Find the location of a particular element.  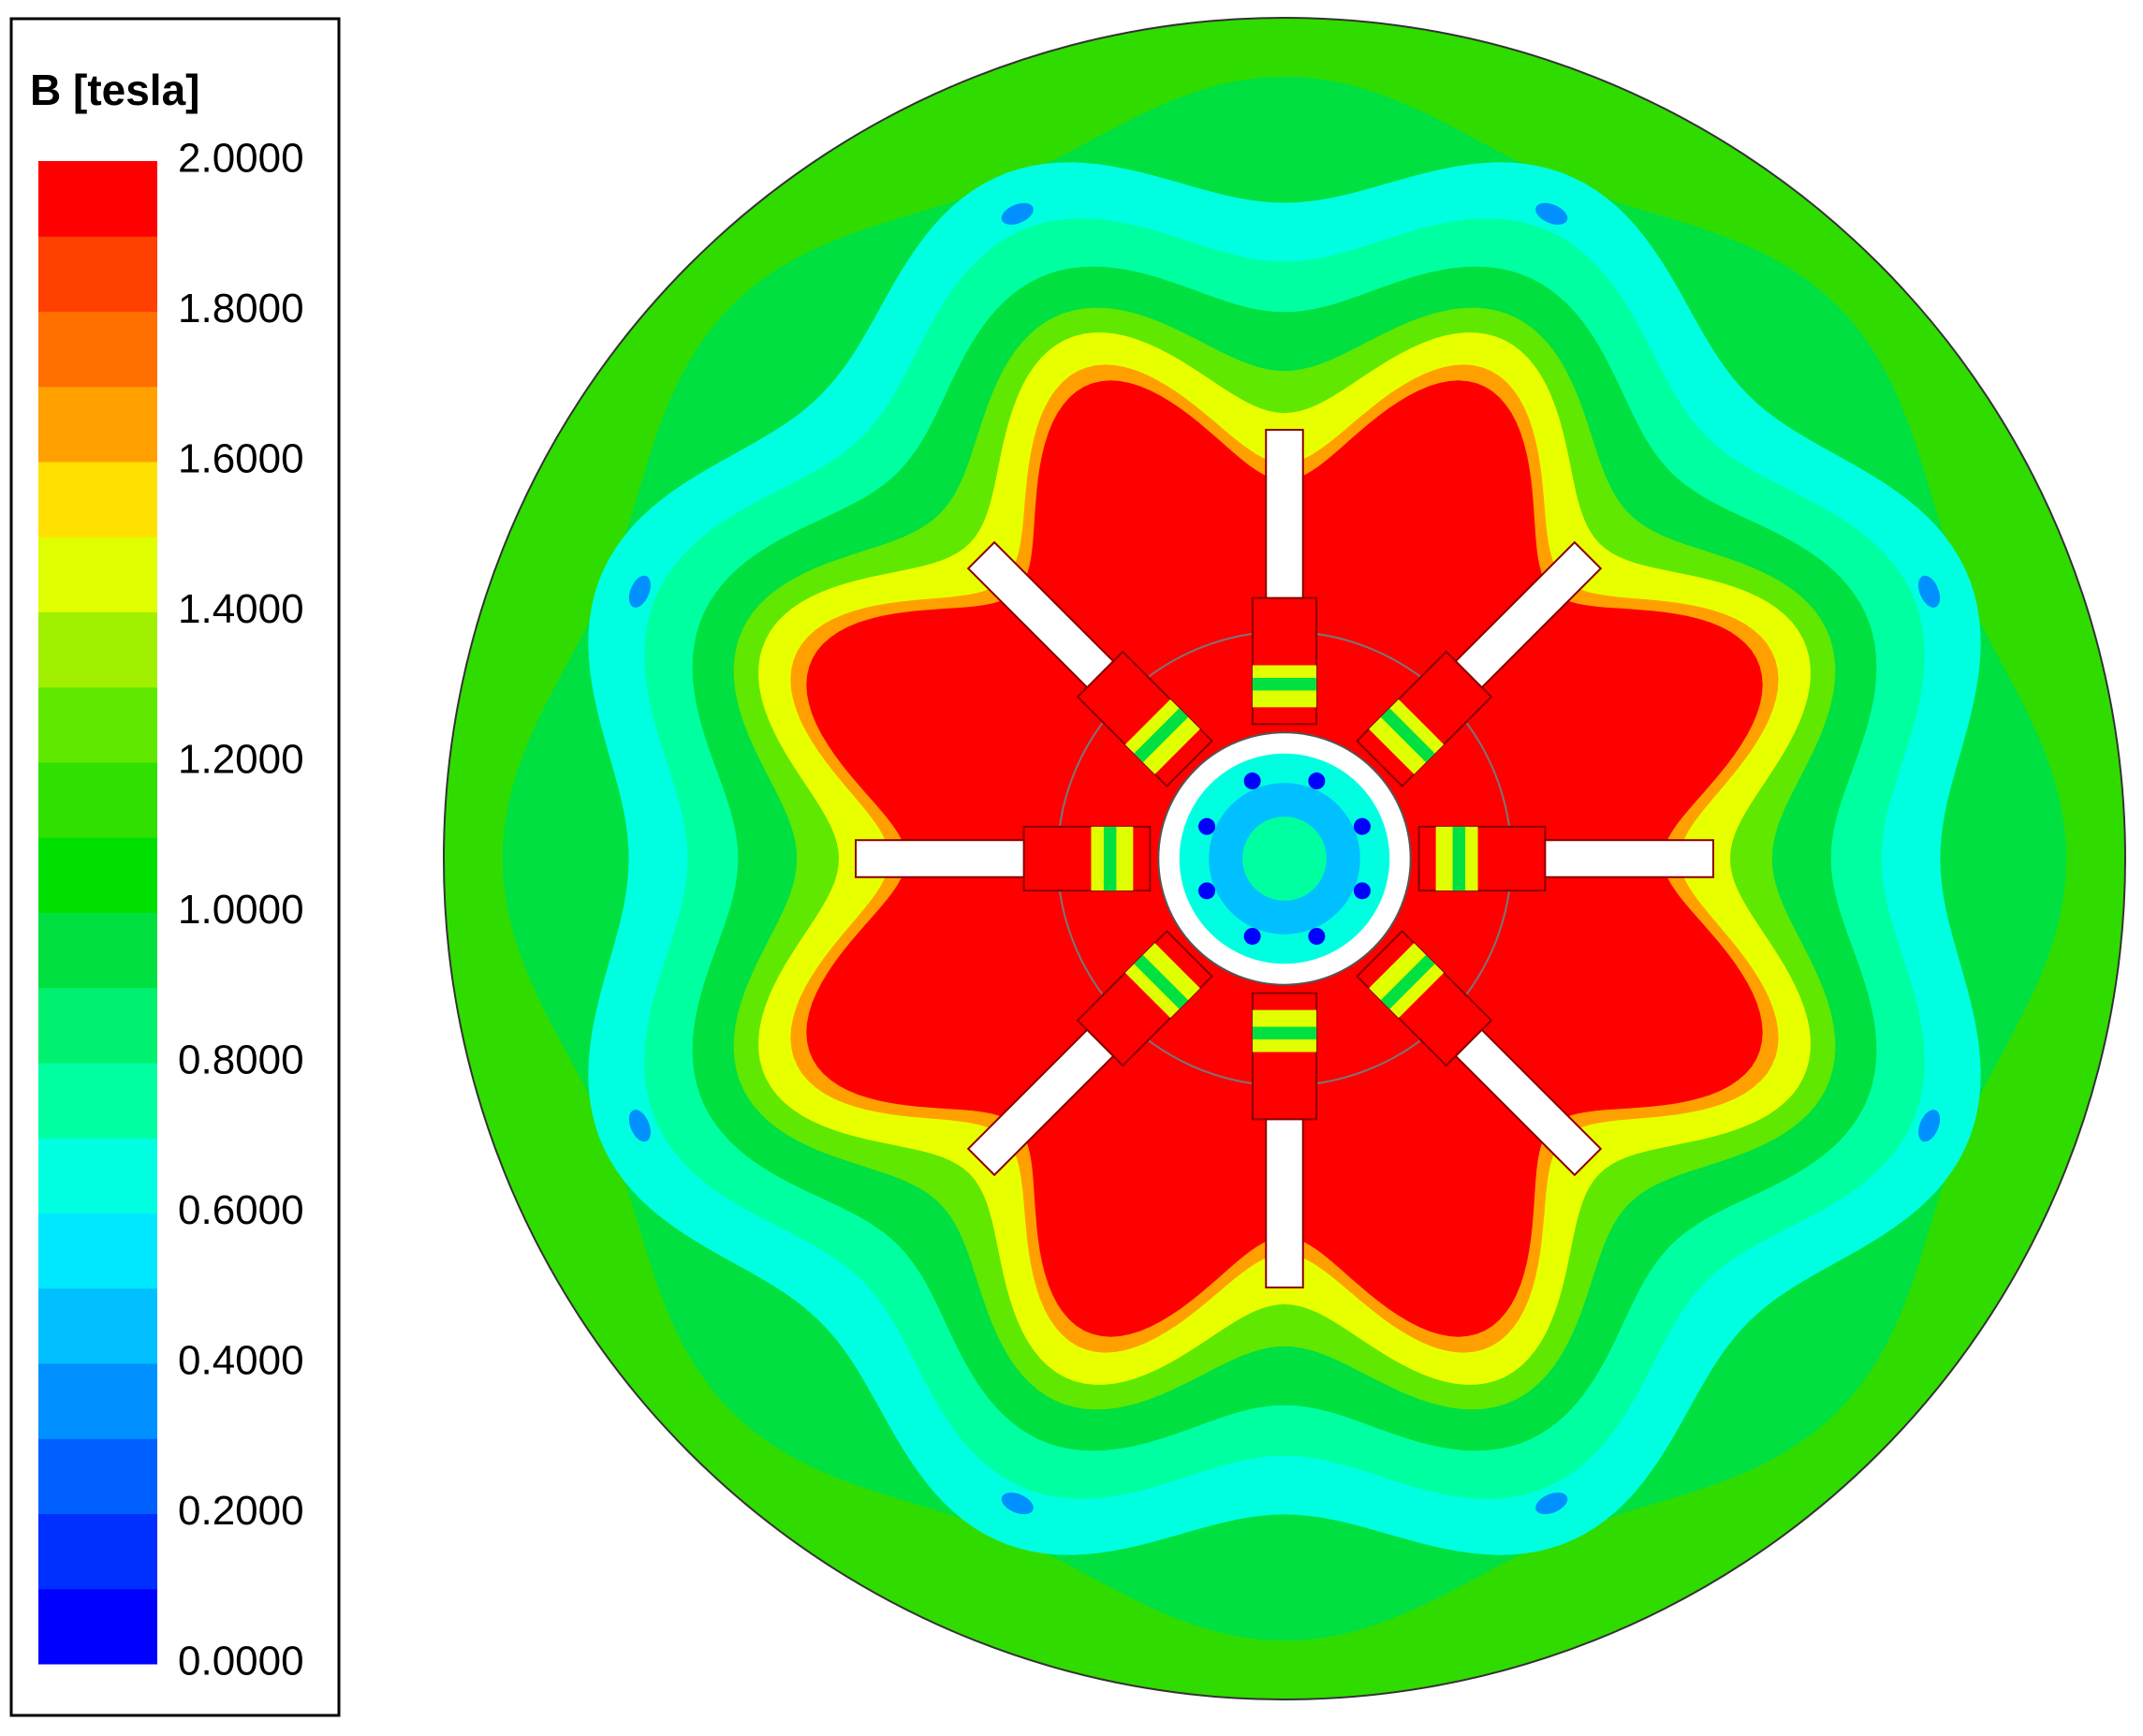

tick-label: 1.8000 is located at coordinates (241, 308).